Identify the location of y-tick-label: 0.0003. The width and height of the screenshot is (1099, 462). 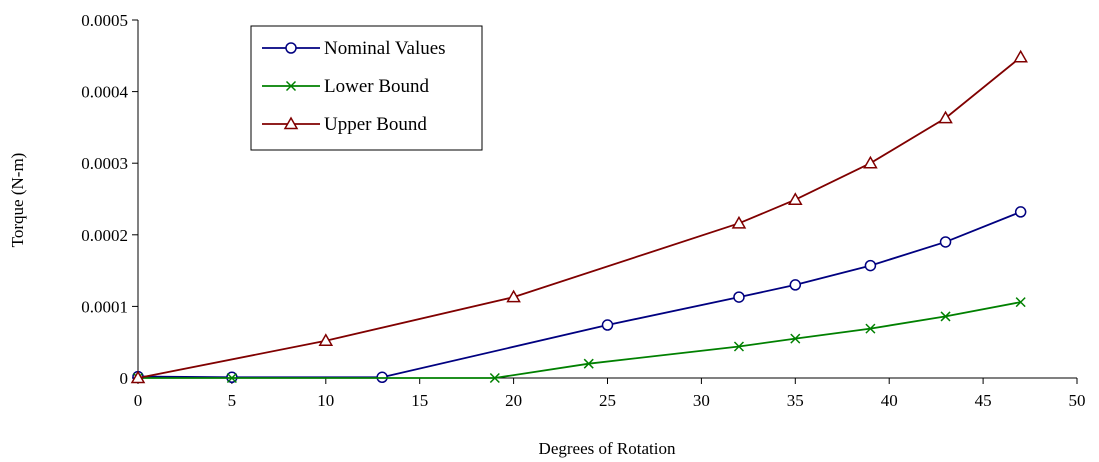
(104, 163).